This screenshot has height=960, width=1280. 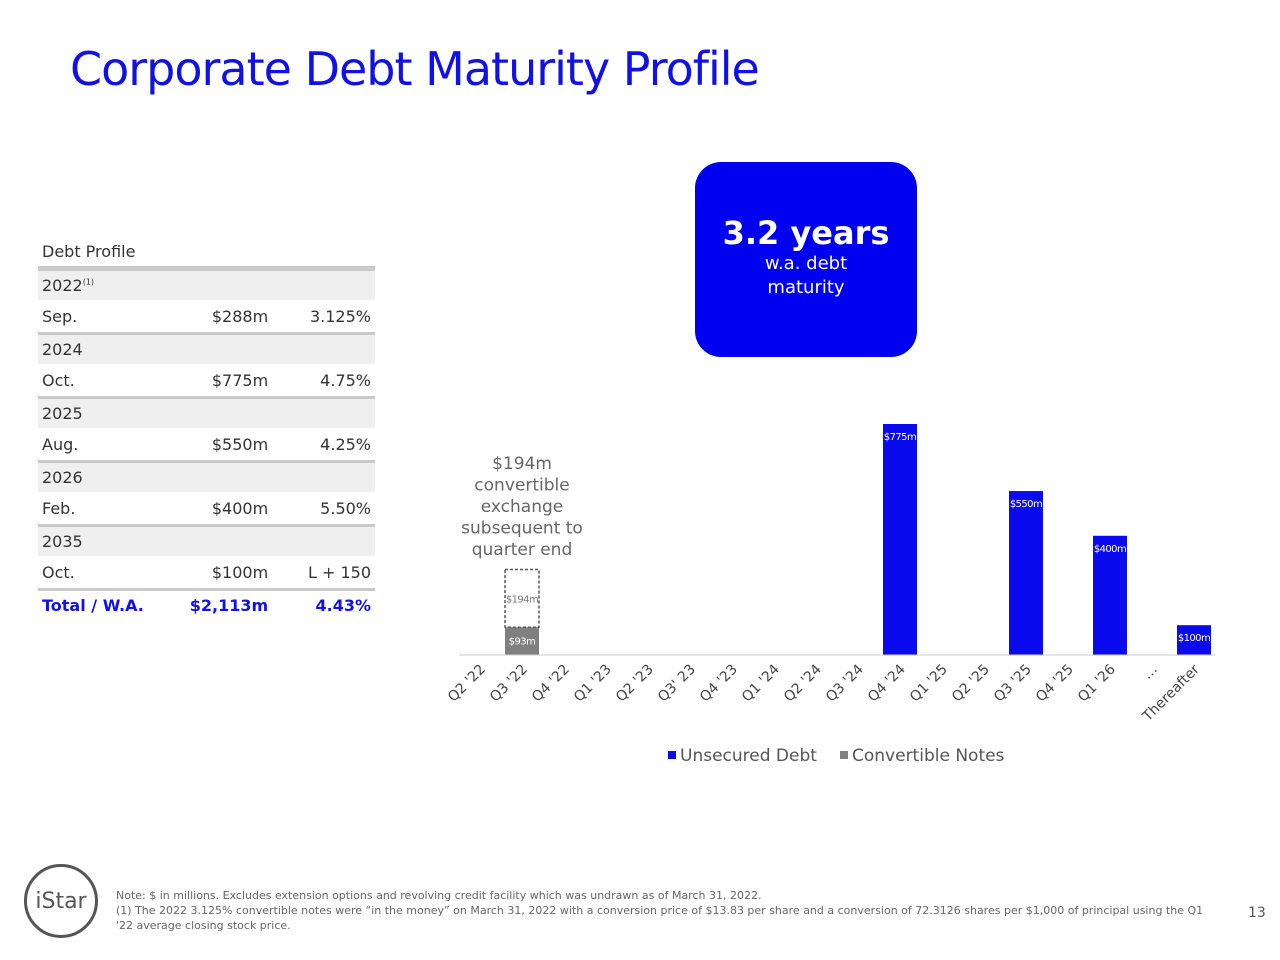 What do you see at coordinates (240, 444) in the screenshot?
I see `amount: $550m` at bounding box center [240, 444].